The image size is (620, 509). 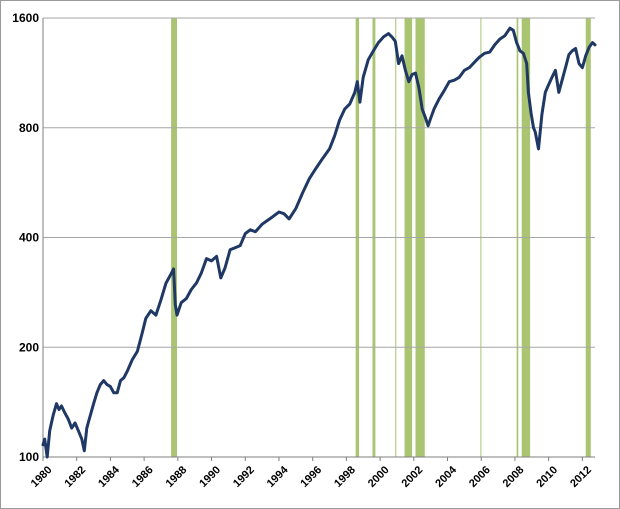 What do you see at coordinates (514, 477) in the screenshot?
I see `x-tick-label-2008: 2008` at bounding box center [514, 477].